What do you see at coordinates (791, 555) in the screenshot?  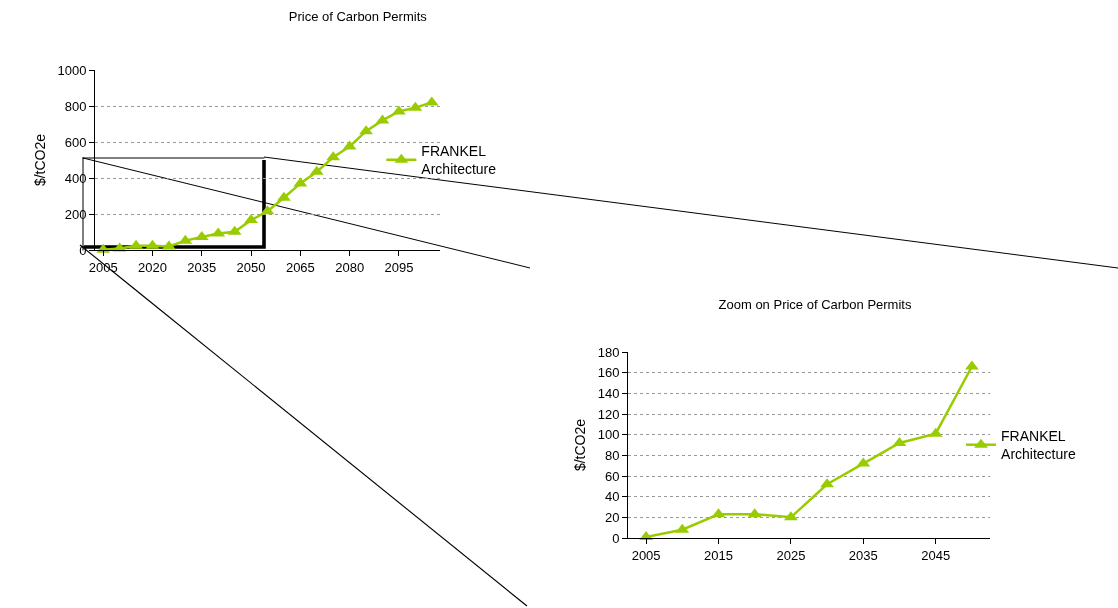 I see `x-tick-label: 2025` at bounding box center [791, 555].